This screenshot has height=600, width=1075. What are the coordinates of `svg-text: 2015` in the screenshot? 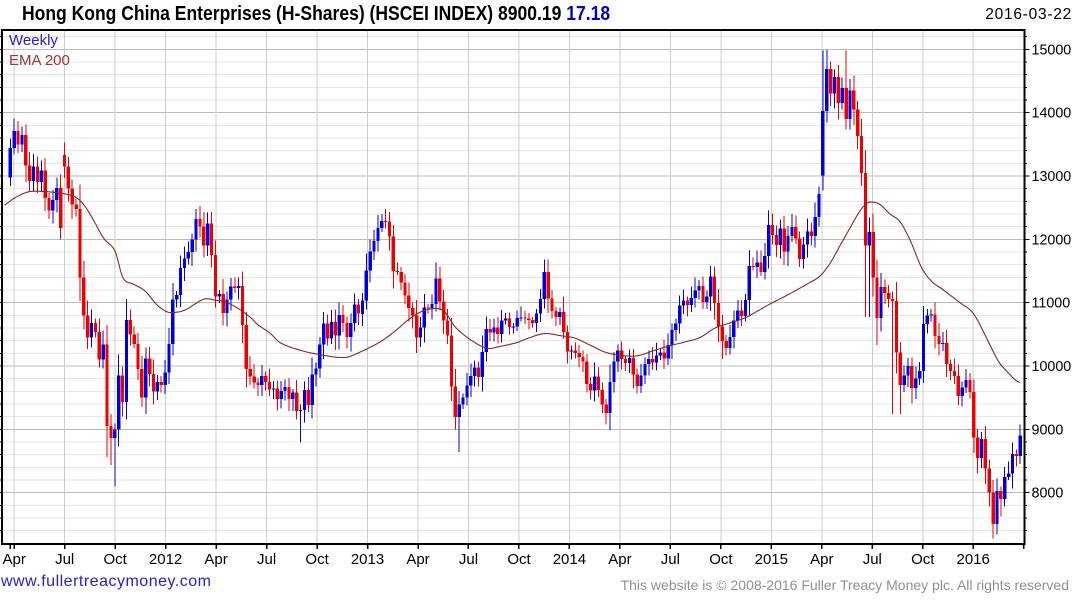 It's located at (771, 559).